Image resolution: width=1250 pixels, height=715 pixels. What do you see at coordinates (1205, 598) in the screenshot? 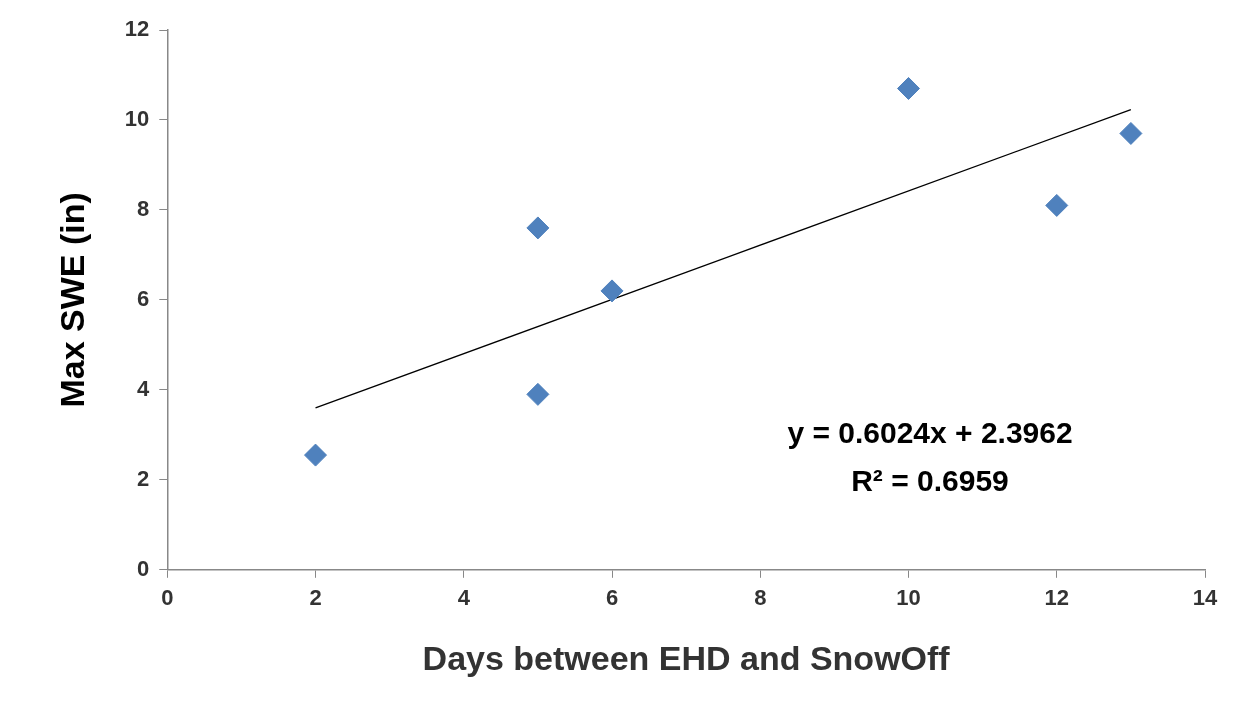
I see `x-tick-label: 14` at bounding box center [1205, 598].